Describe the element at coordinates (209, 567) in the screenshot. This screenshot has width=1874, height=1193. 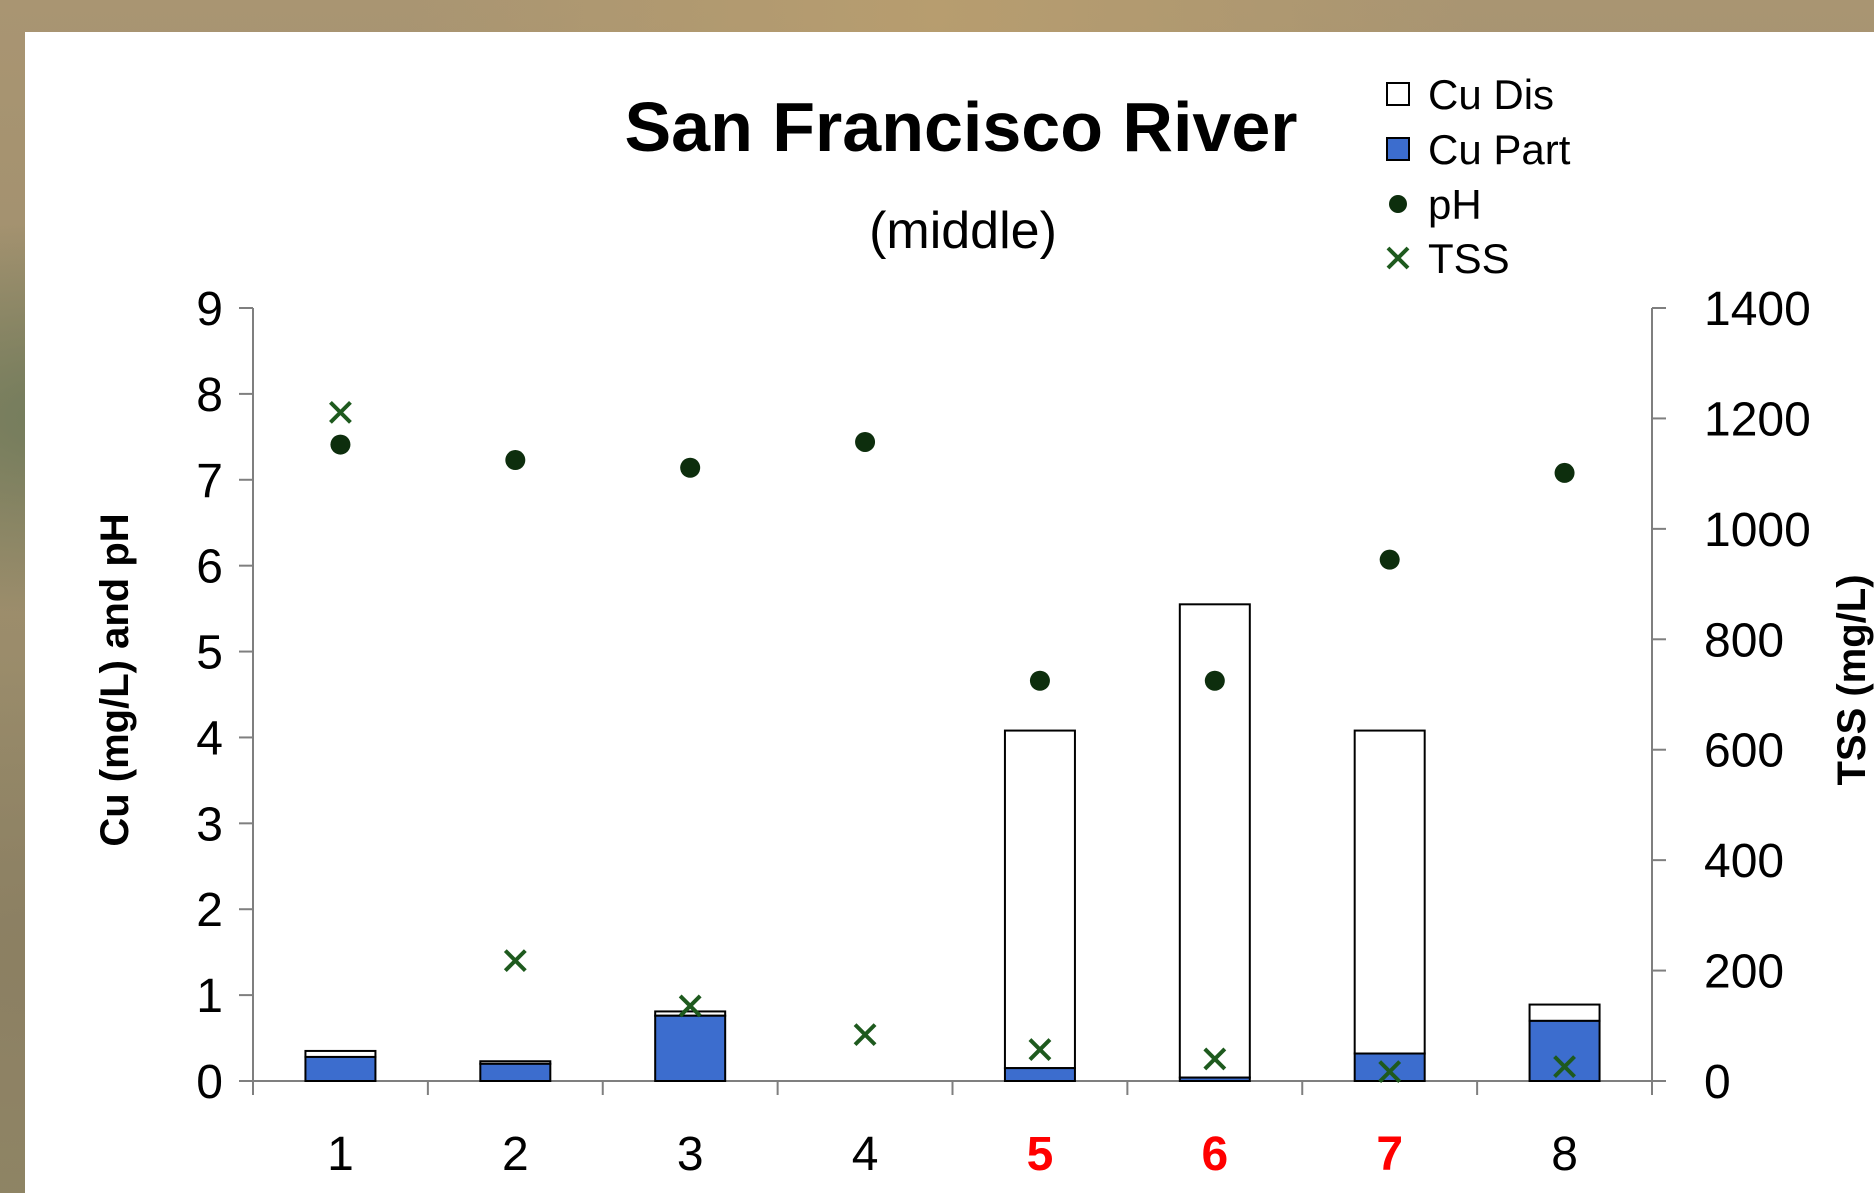
I see `y-tick-label: 6` at that location.